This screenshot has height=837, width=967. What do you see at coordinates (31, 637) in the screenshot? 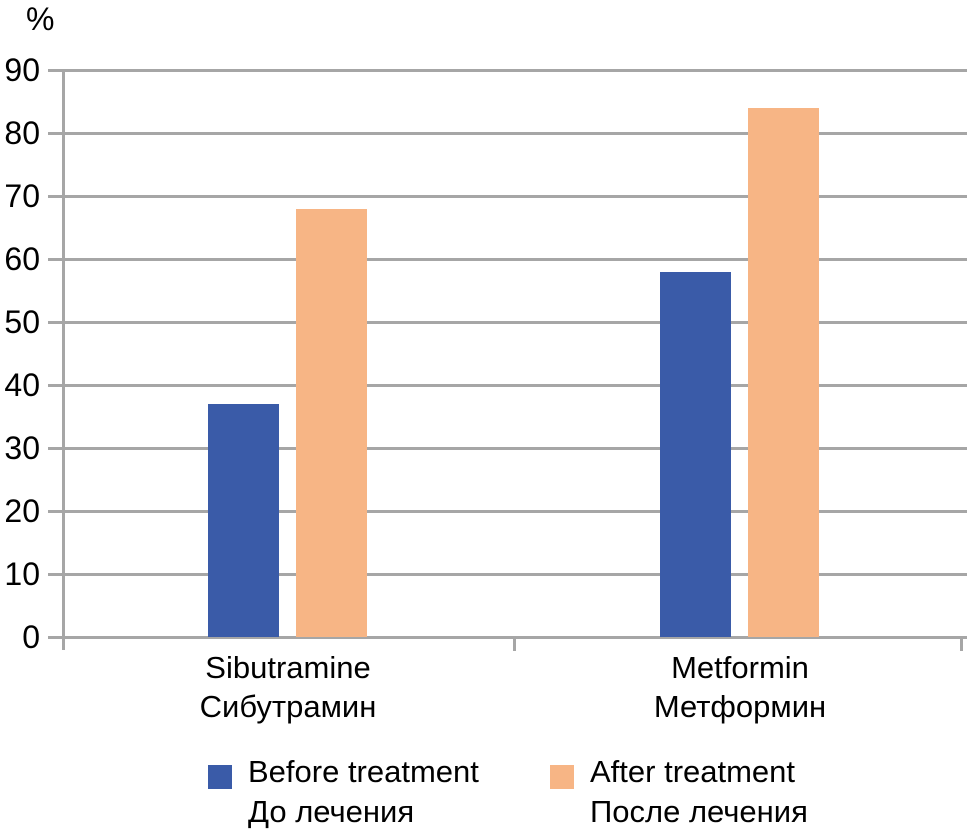
I see `y-tick-label: 0` at bounding box center [31, 637].